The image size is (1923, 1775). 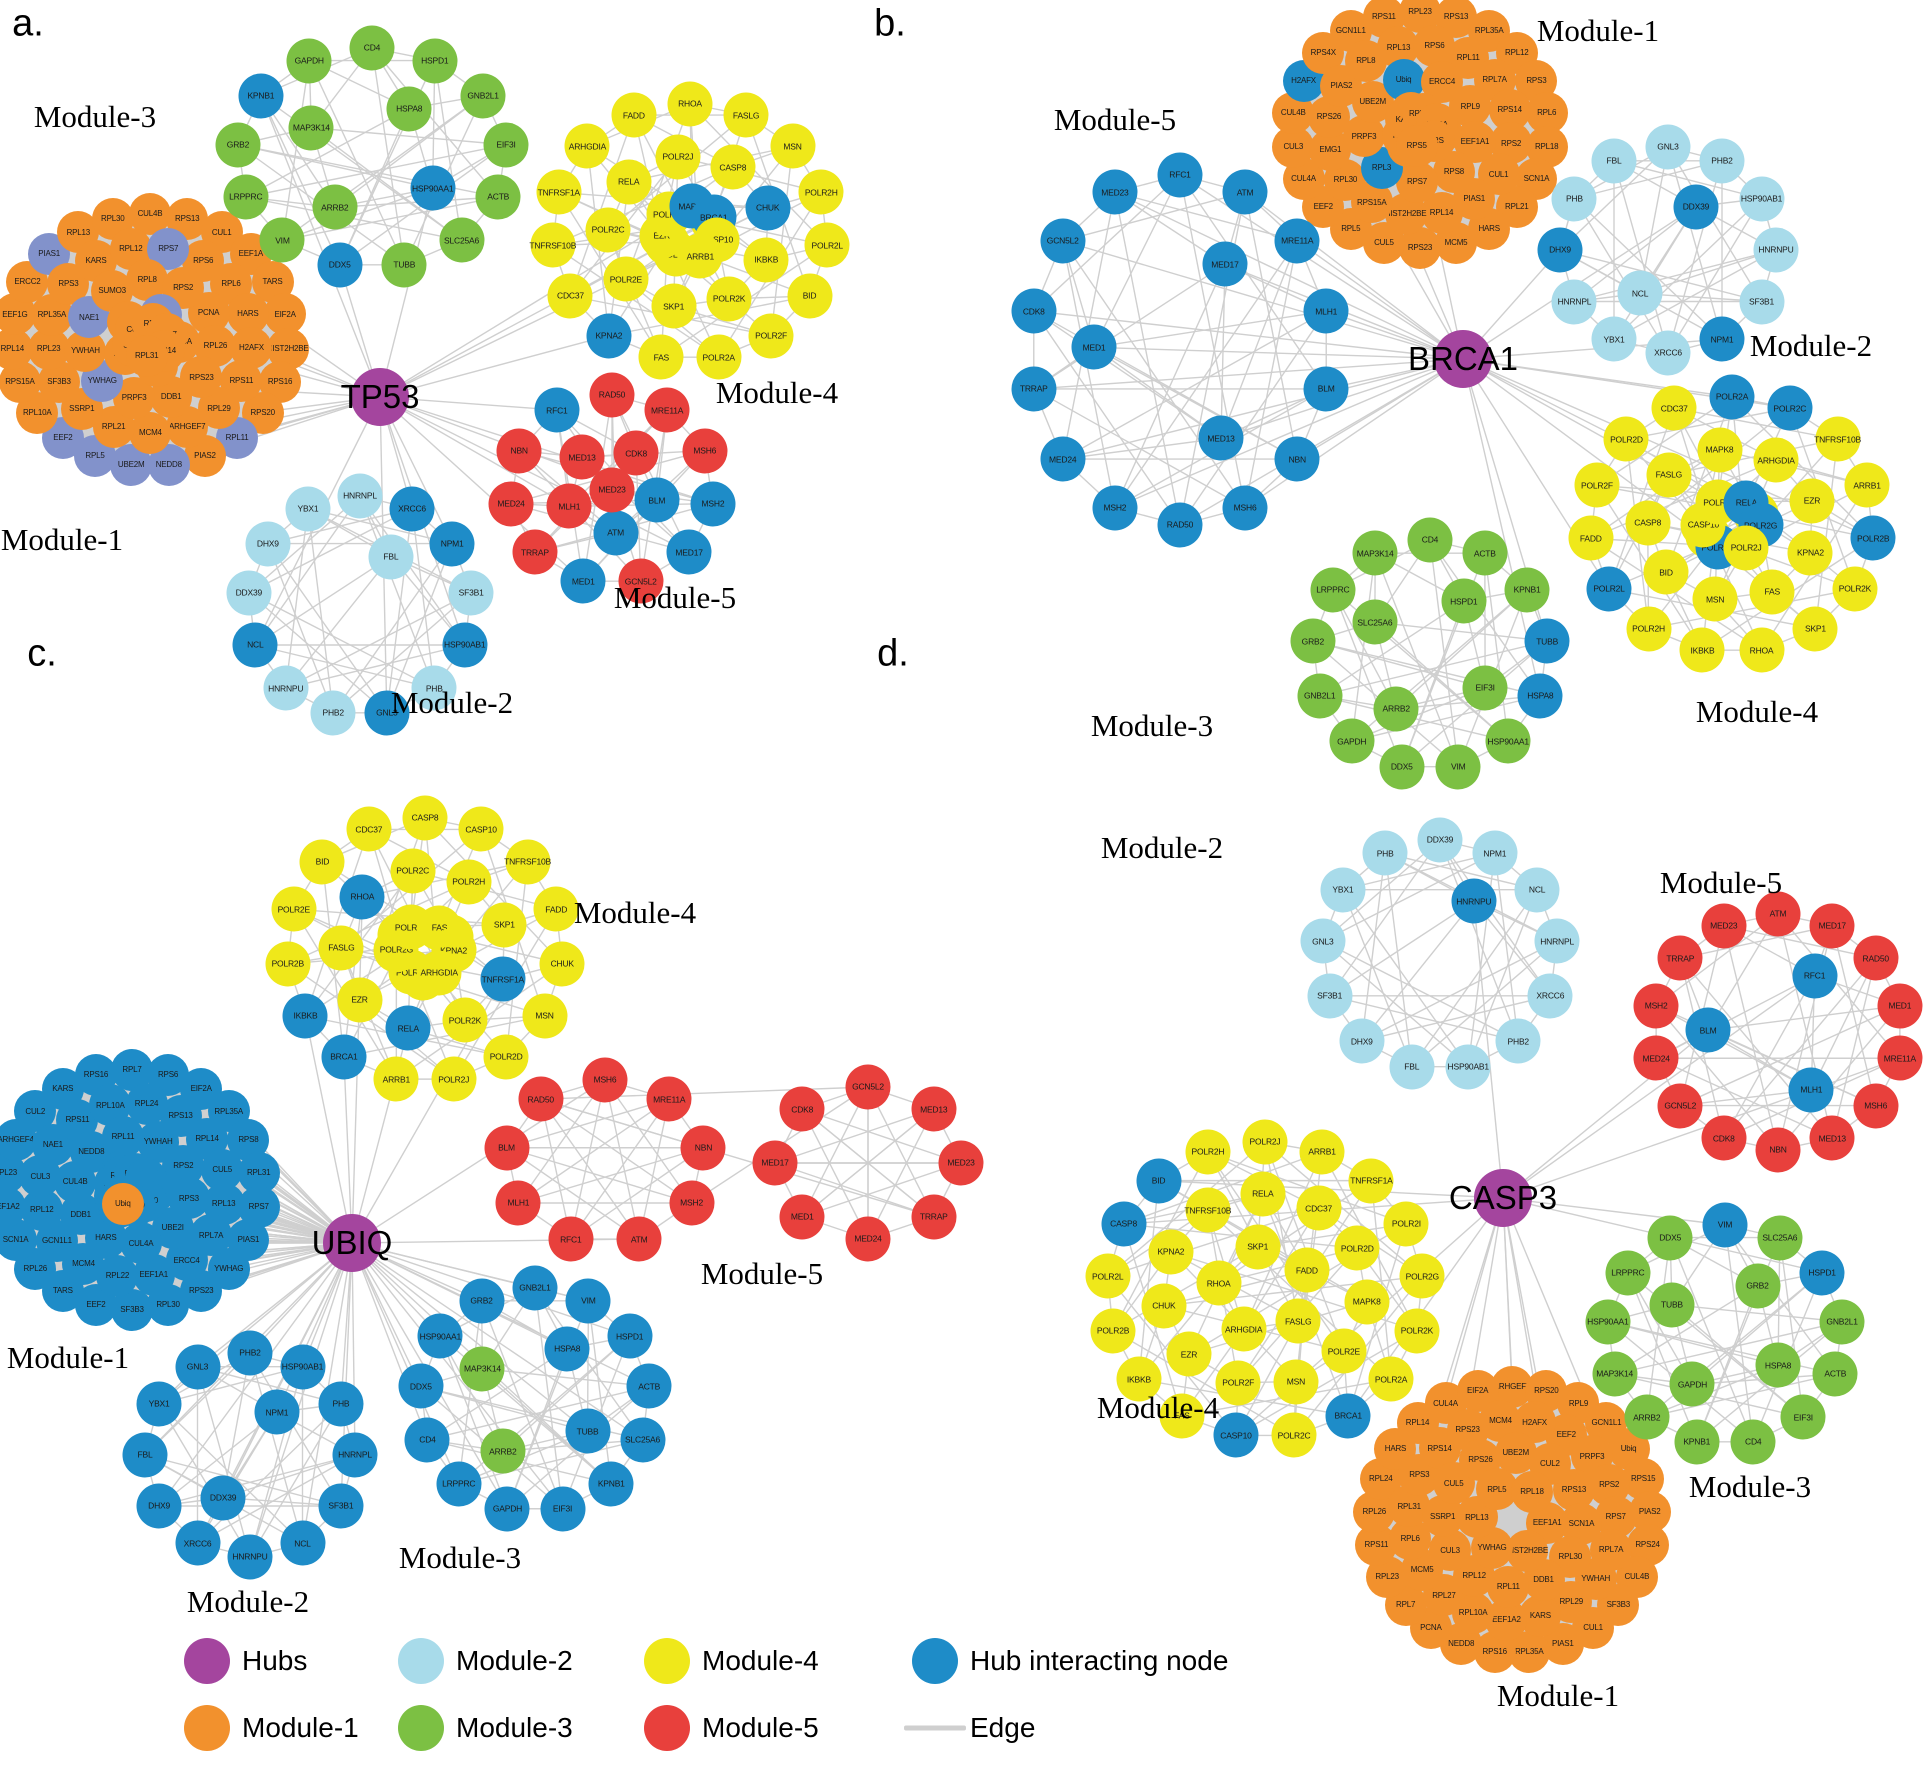 What do you see at coordinates (1537, 890) in the screenshot?
I see `node-ncl: NCL` at bounding box center [1537, 890].